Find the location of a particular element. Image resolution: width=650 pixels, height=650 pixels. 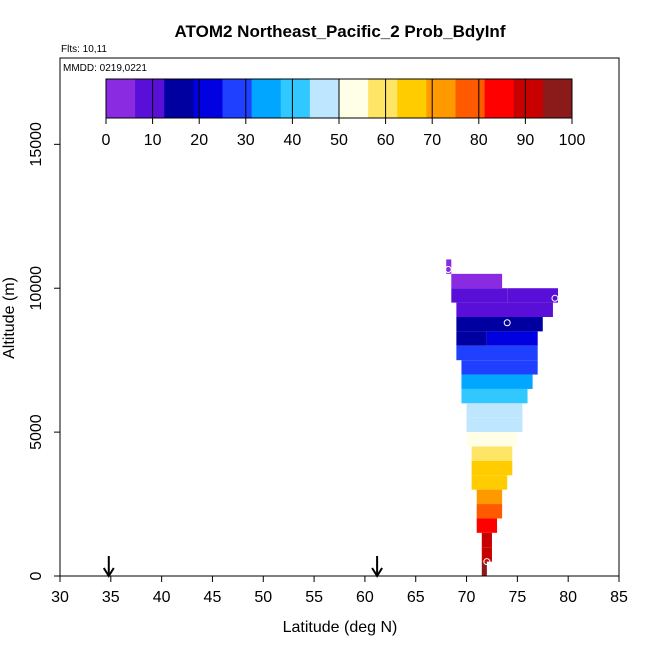

x-tick-label: 45 is located at coordinates (213, 597).